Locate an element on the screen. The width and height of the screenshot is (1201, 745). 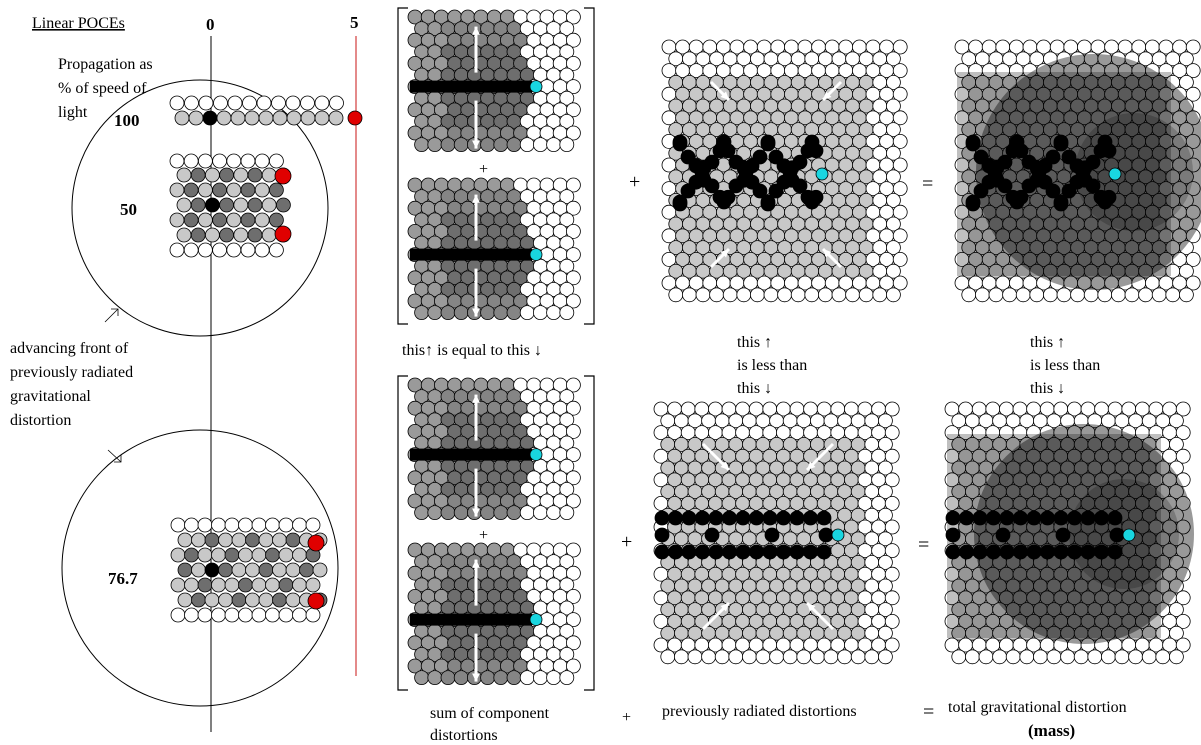
red-front-dot is located at coordinates (283, 176).